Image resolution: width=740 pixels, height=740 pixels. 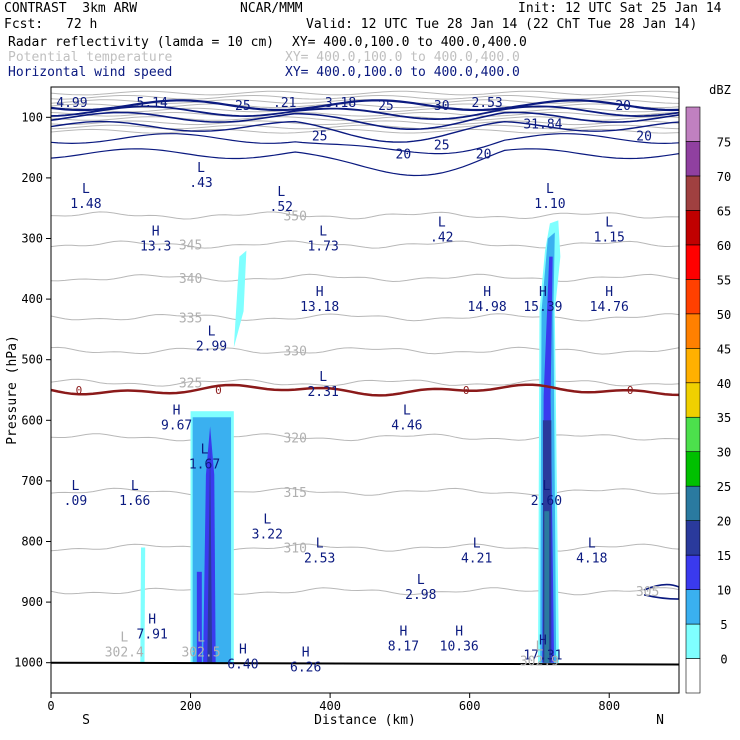 I want to click on reflectivity-column-15dbz, so click(x=199, y=617).